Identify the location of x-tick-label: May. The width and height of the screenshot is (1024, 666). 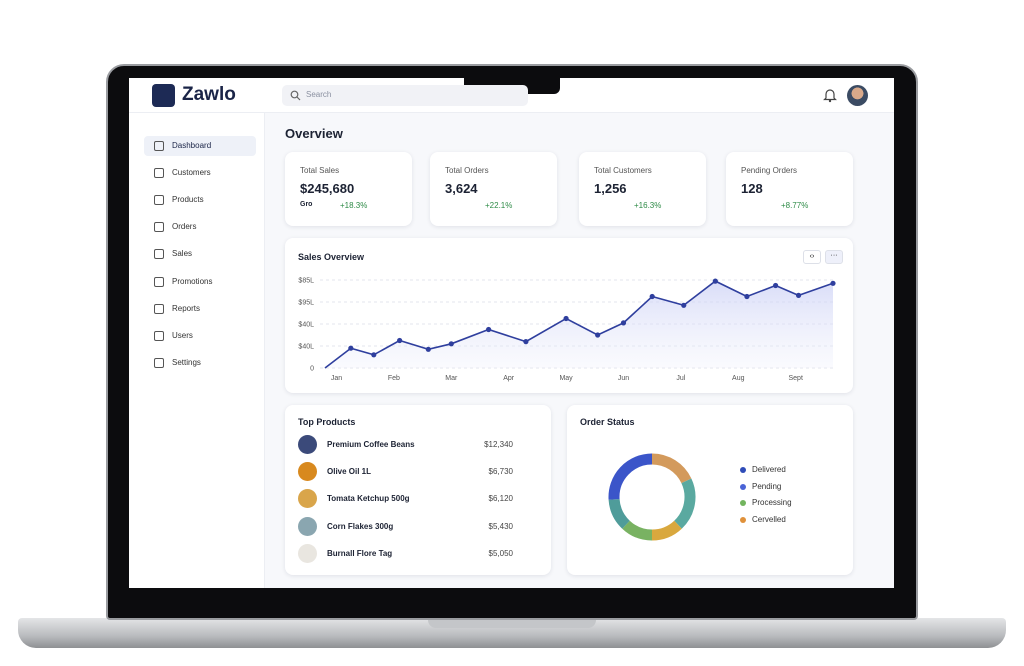
(566, 378).